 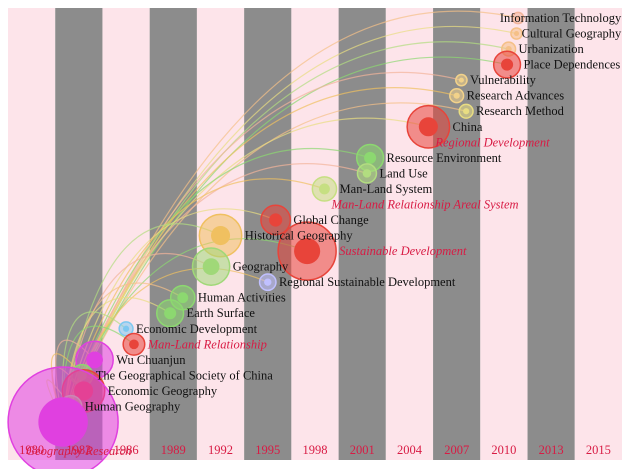 I want to click on year-band-2004, so click(x=409, y=234).